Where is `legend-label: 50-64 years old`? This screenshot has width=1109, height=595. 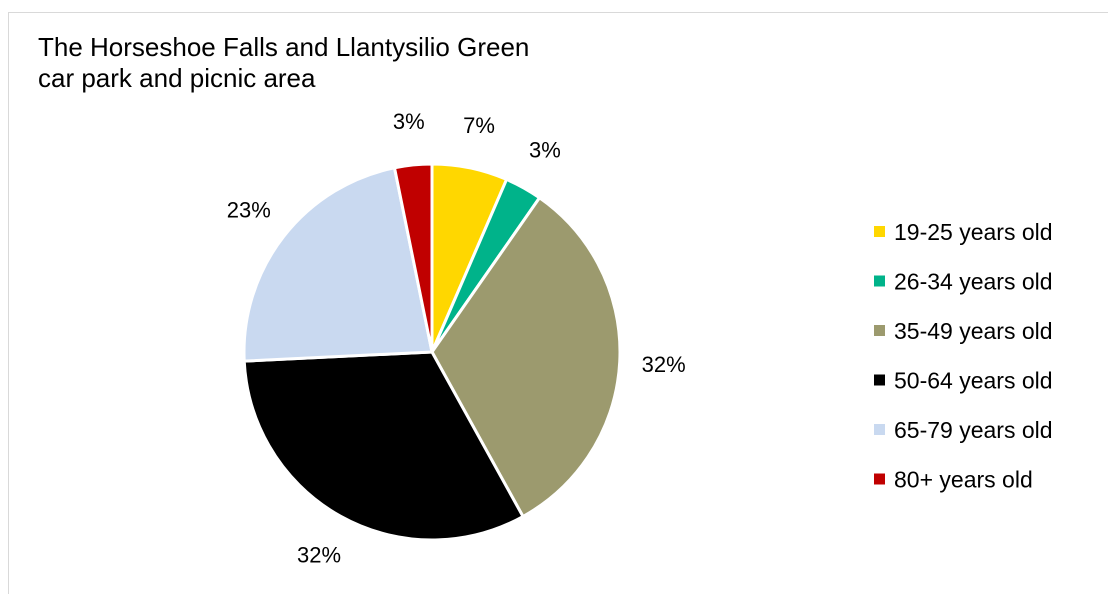 legend-label: 50-64 years old is located at coordinates (973, 381).